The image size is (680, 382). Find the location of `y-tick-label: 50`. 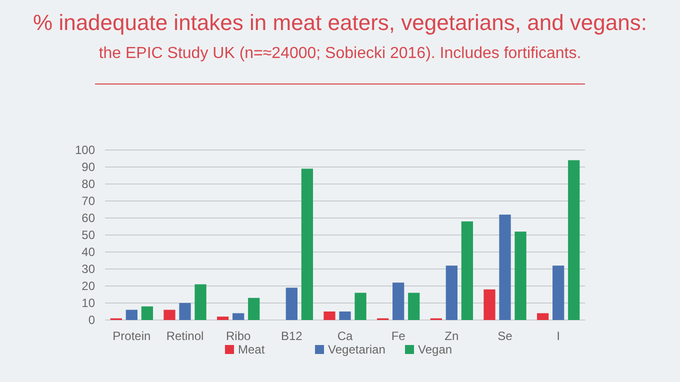

y-tick-label: 50 is located at coordinates (89, 235).